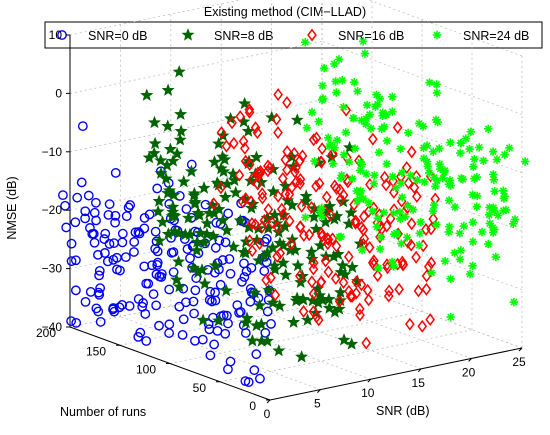 This screenshot has height=435, width=550. What do you see at coordinates (293, 35) in the screenshot?
I see `legend: SNR=0 dB SNR=8 dB SNR=16 dB SNR=24 dB` at bounding box center [293, 35].